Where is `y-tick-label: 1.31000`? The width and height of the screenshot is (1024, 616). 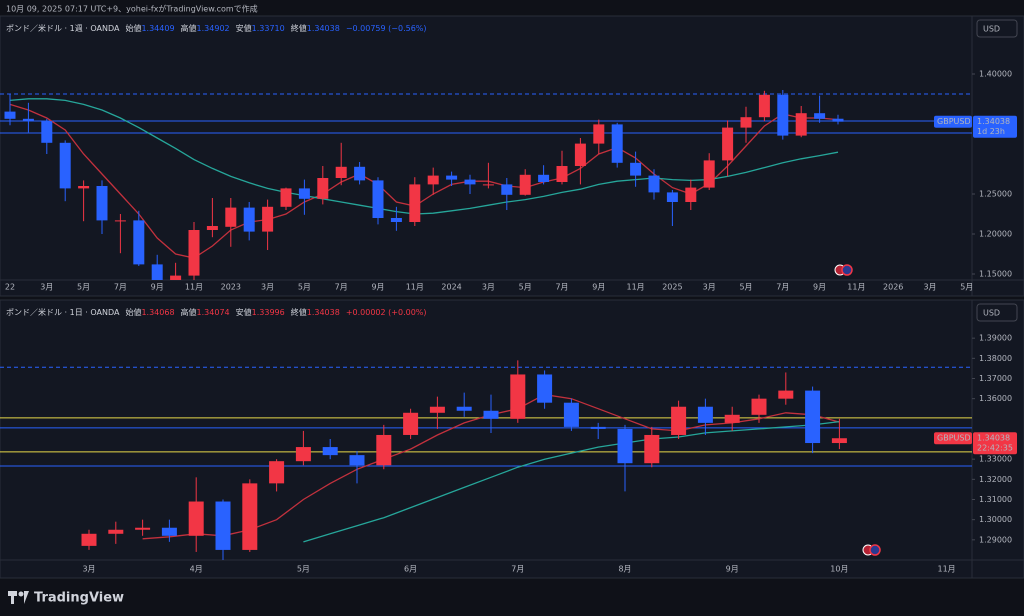
y-tick-label: 1.31000 is located at coordinates (995, 499).